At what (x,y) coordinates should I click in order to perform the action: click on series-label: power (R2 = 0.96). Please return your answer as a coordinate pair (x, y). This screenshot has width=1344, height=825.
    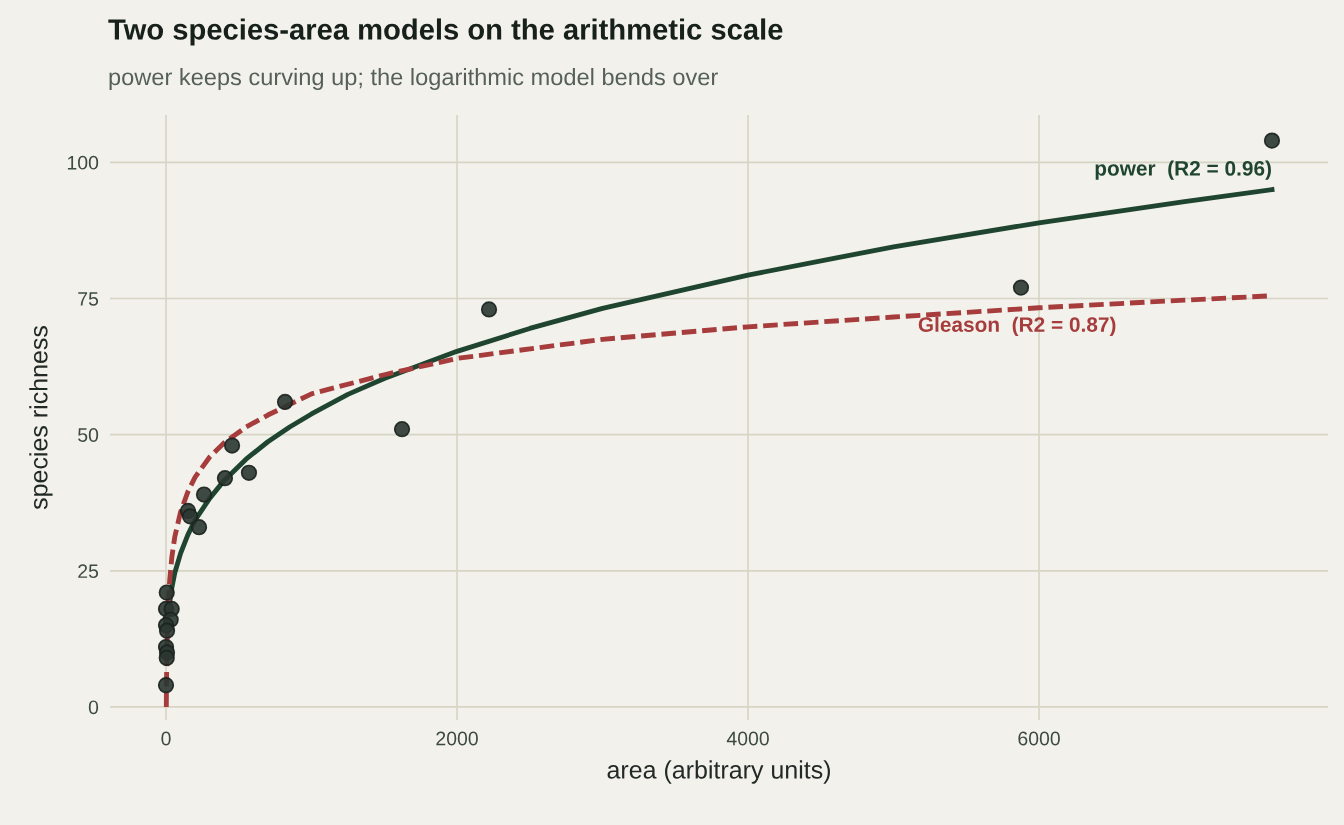
    Looking at the image, I should click on (1183, 170).